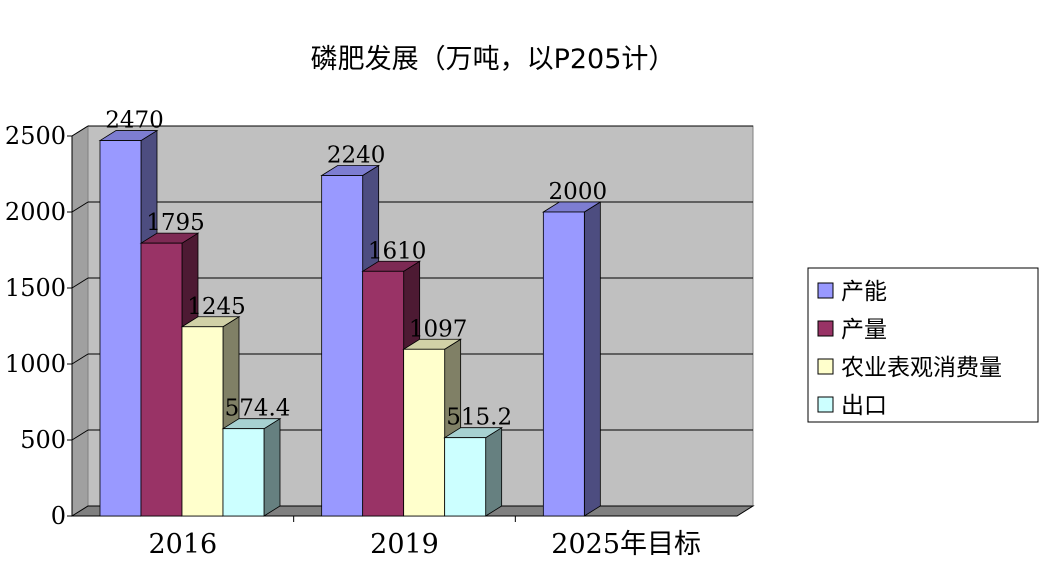 This screenshot has width=1056, height=561. I want to click on legend-box, so click(923, 345).